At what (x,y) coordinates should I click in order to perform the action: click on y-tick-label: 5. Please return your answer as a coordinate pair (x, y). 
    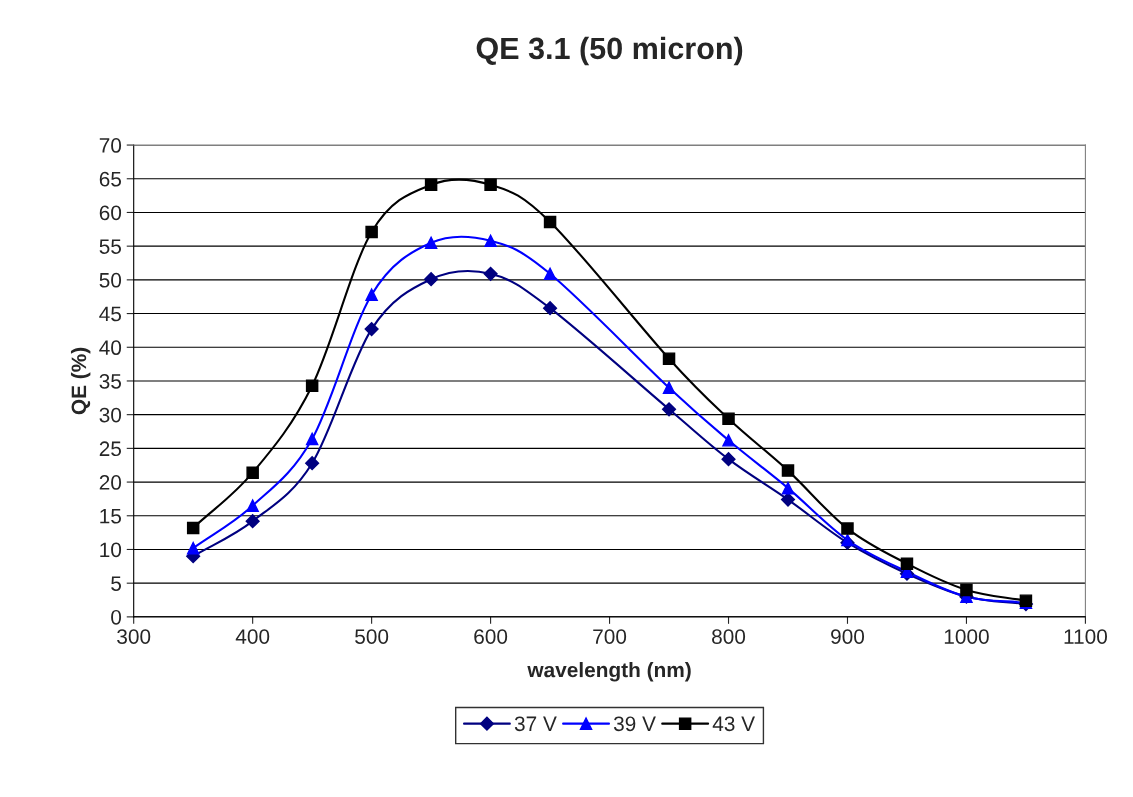
    Looking at the image, I should click on (116, 583).